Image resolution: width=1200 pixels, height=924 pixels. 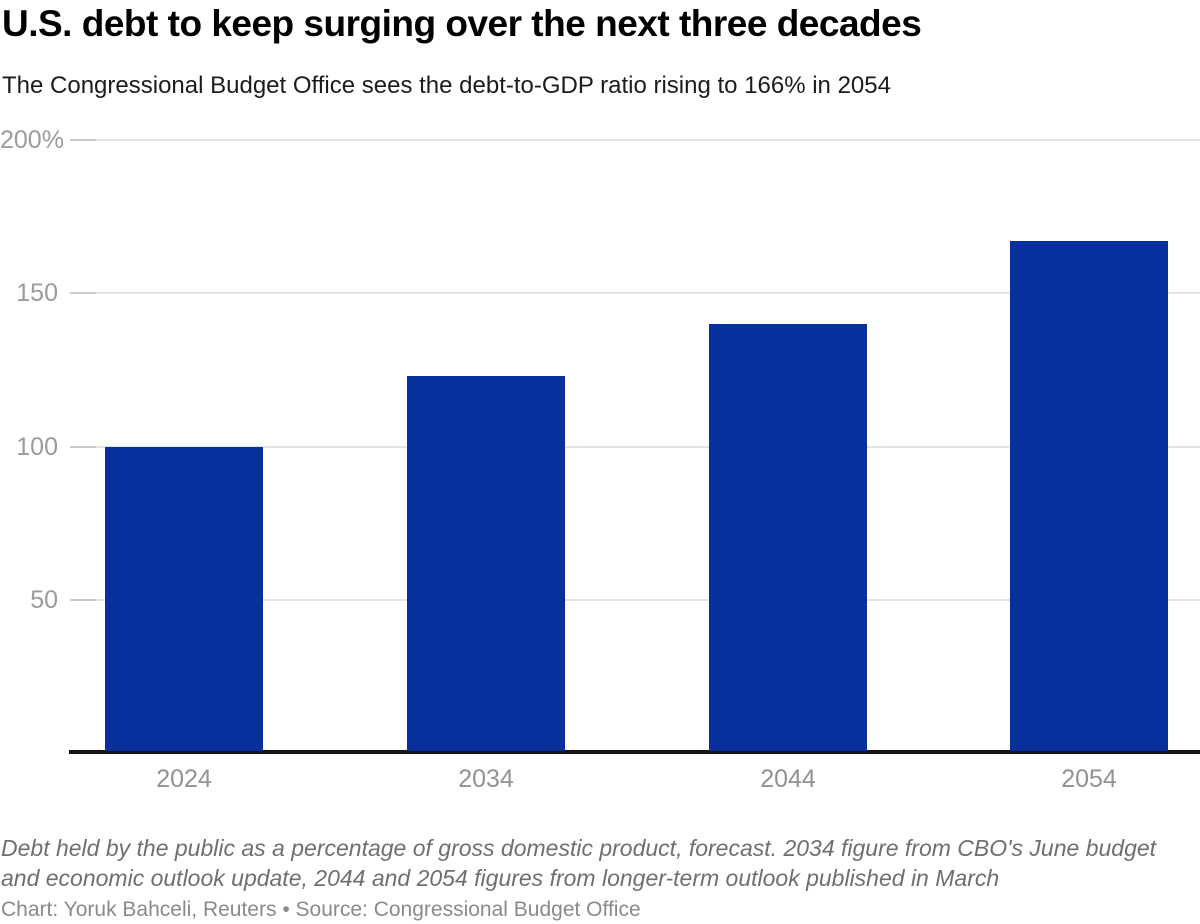 What do you see at coordinates (44, 600) in the screenshot?
I see `y-axis-tick-label-50: 50` at bounding box center [44, 600].